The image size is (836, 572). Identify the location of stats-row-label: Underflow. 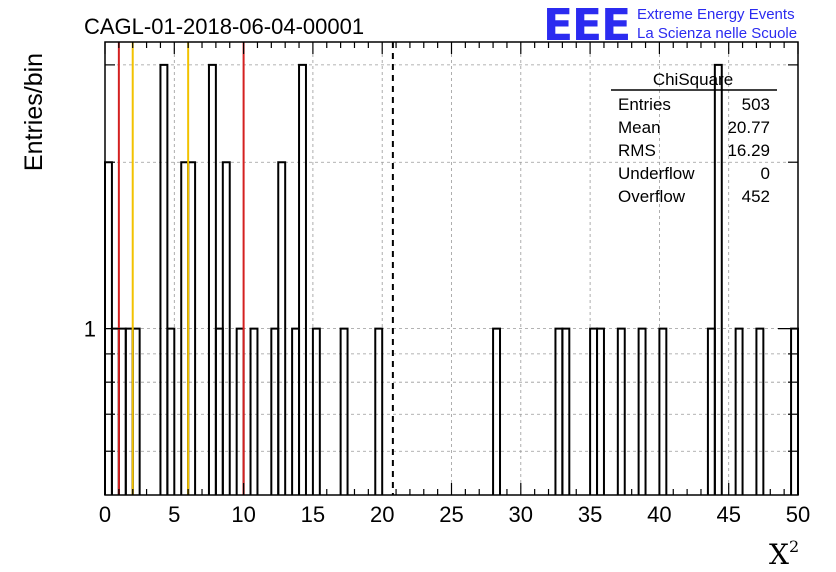
(656, 173).